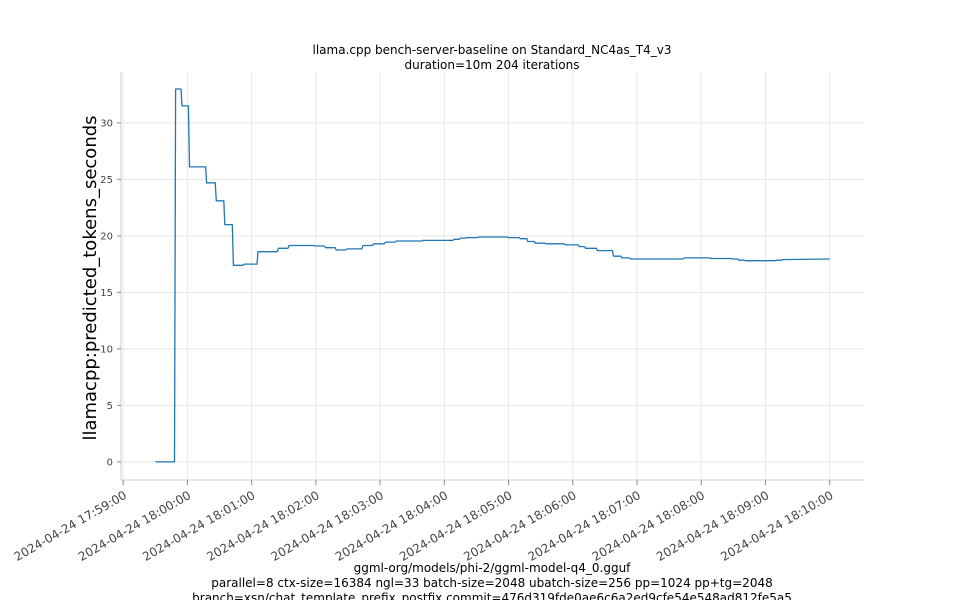 The width and height of the screenshot is (960, 600). I want to click on chart-subtitle-line: duration=10m 204 iterations, so click(492, 65).